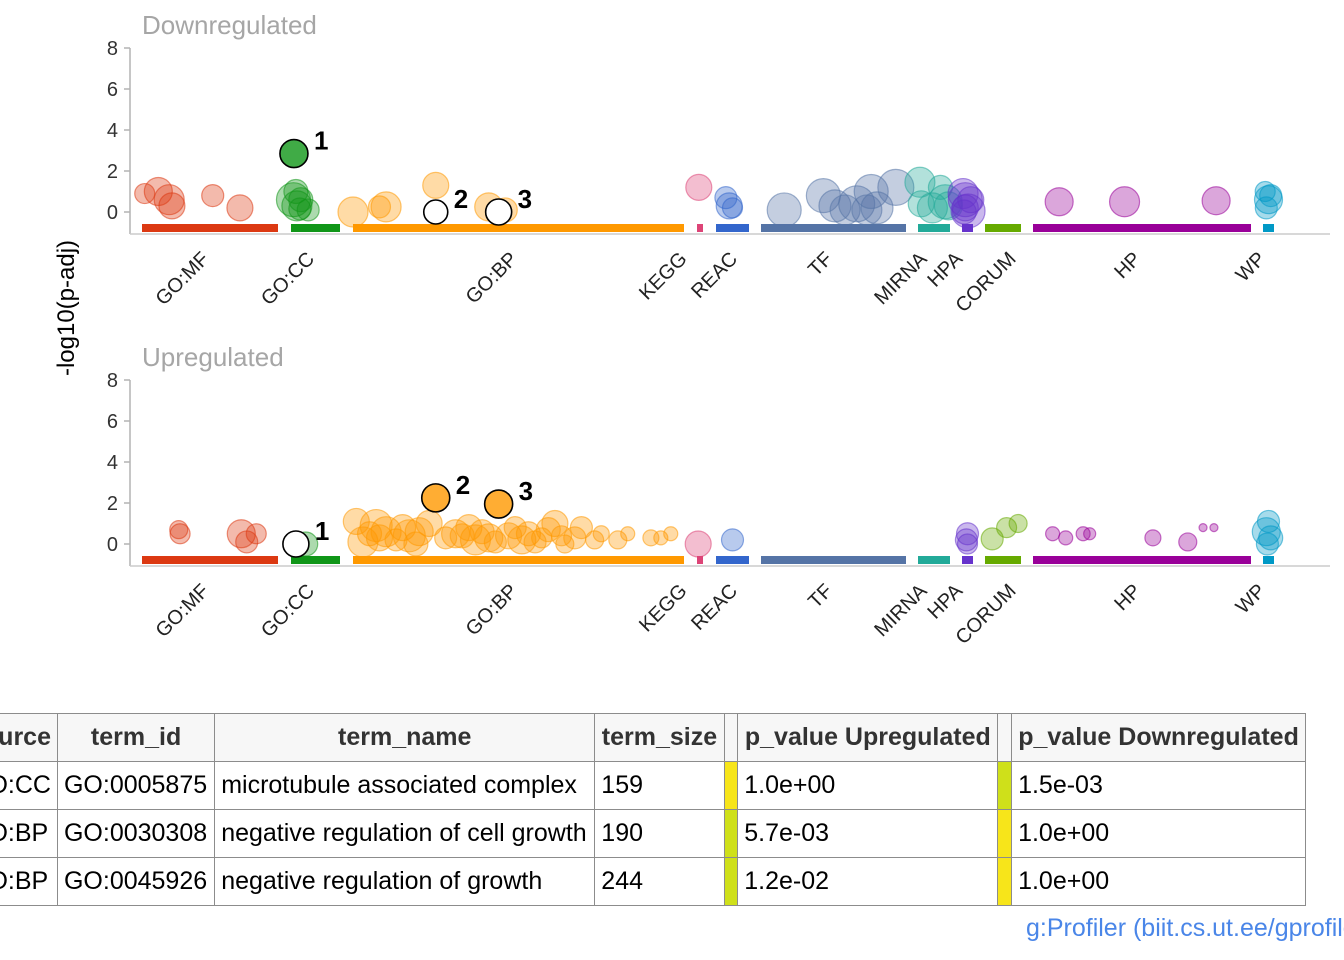 The height and width of the screenshot is (960, 1344). I want to click on col-header-term-size: term_size, so click(659, 737).